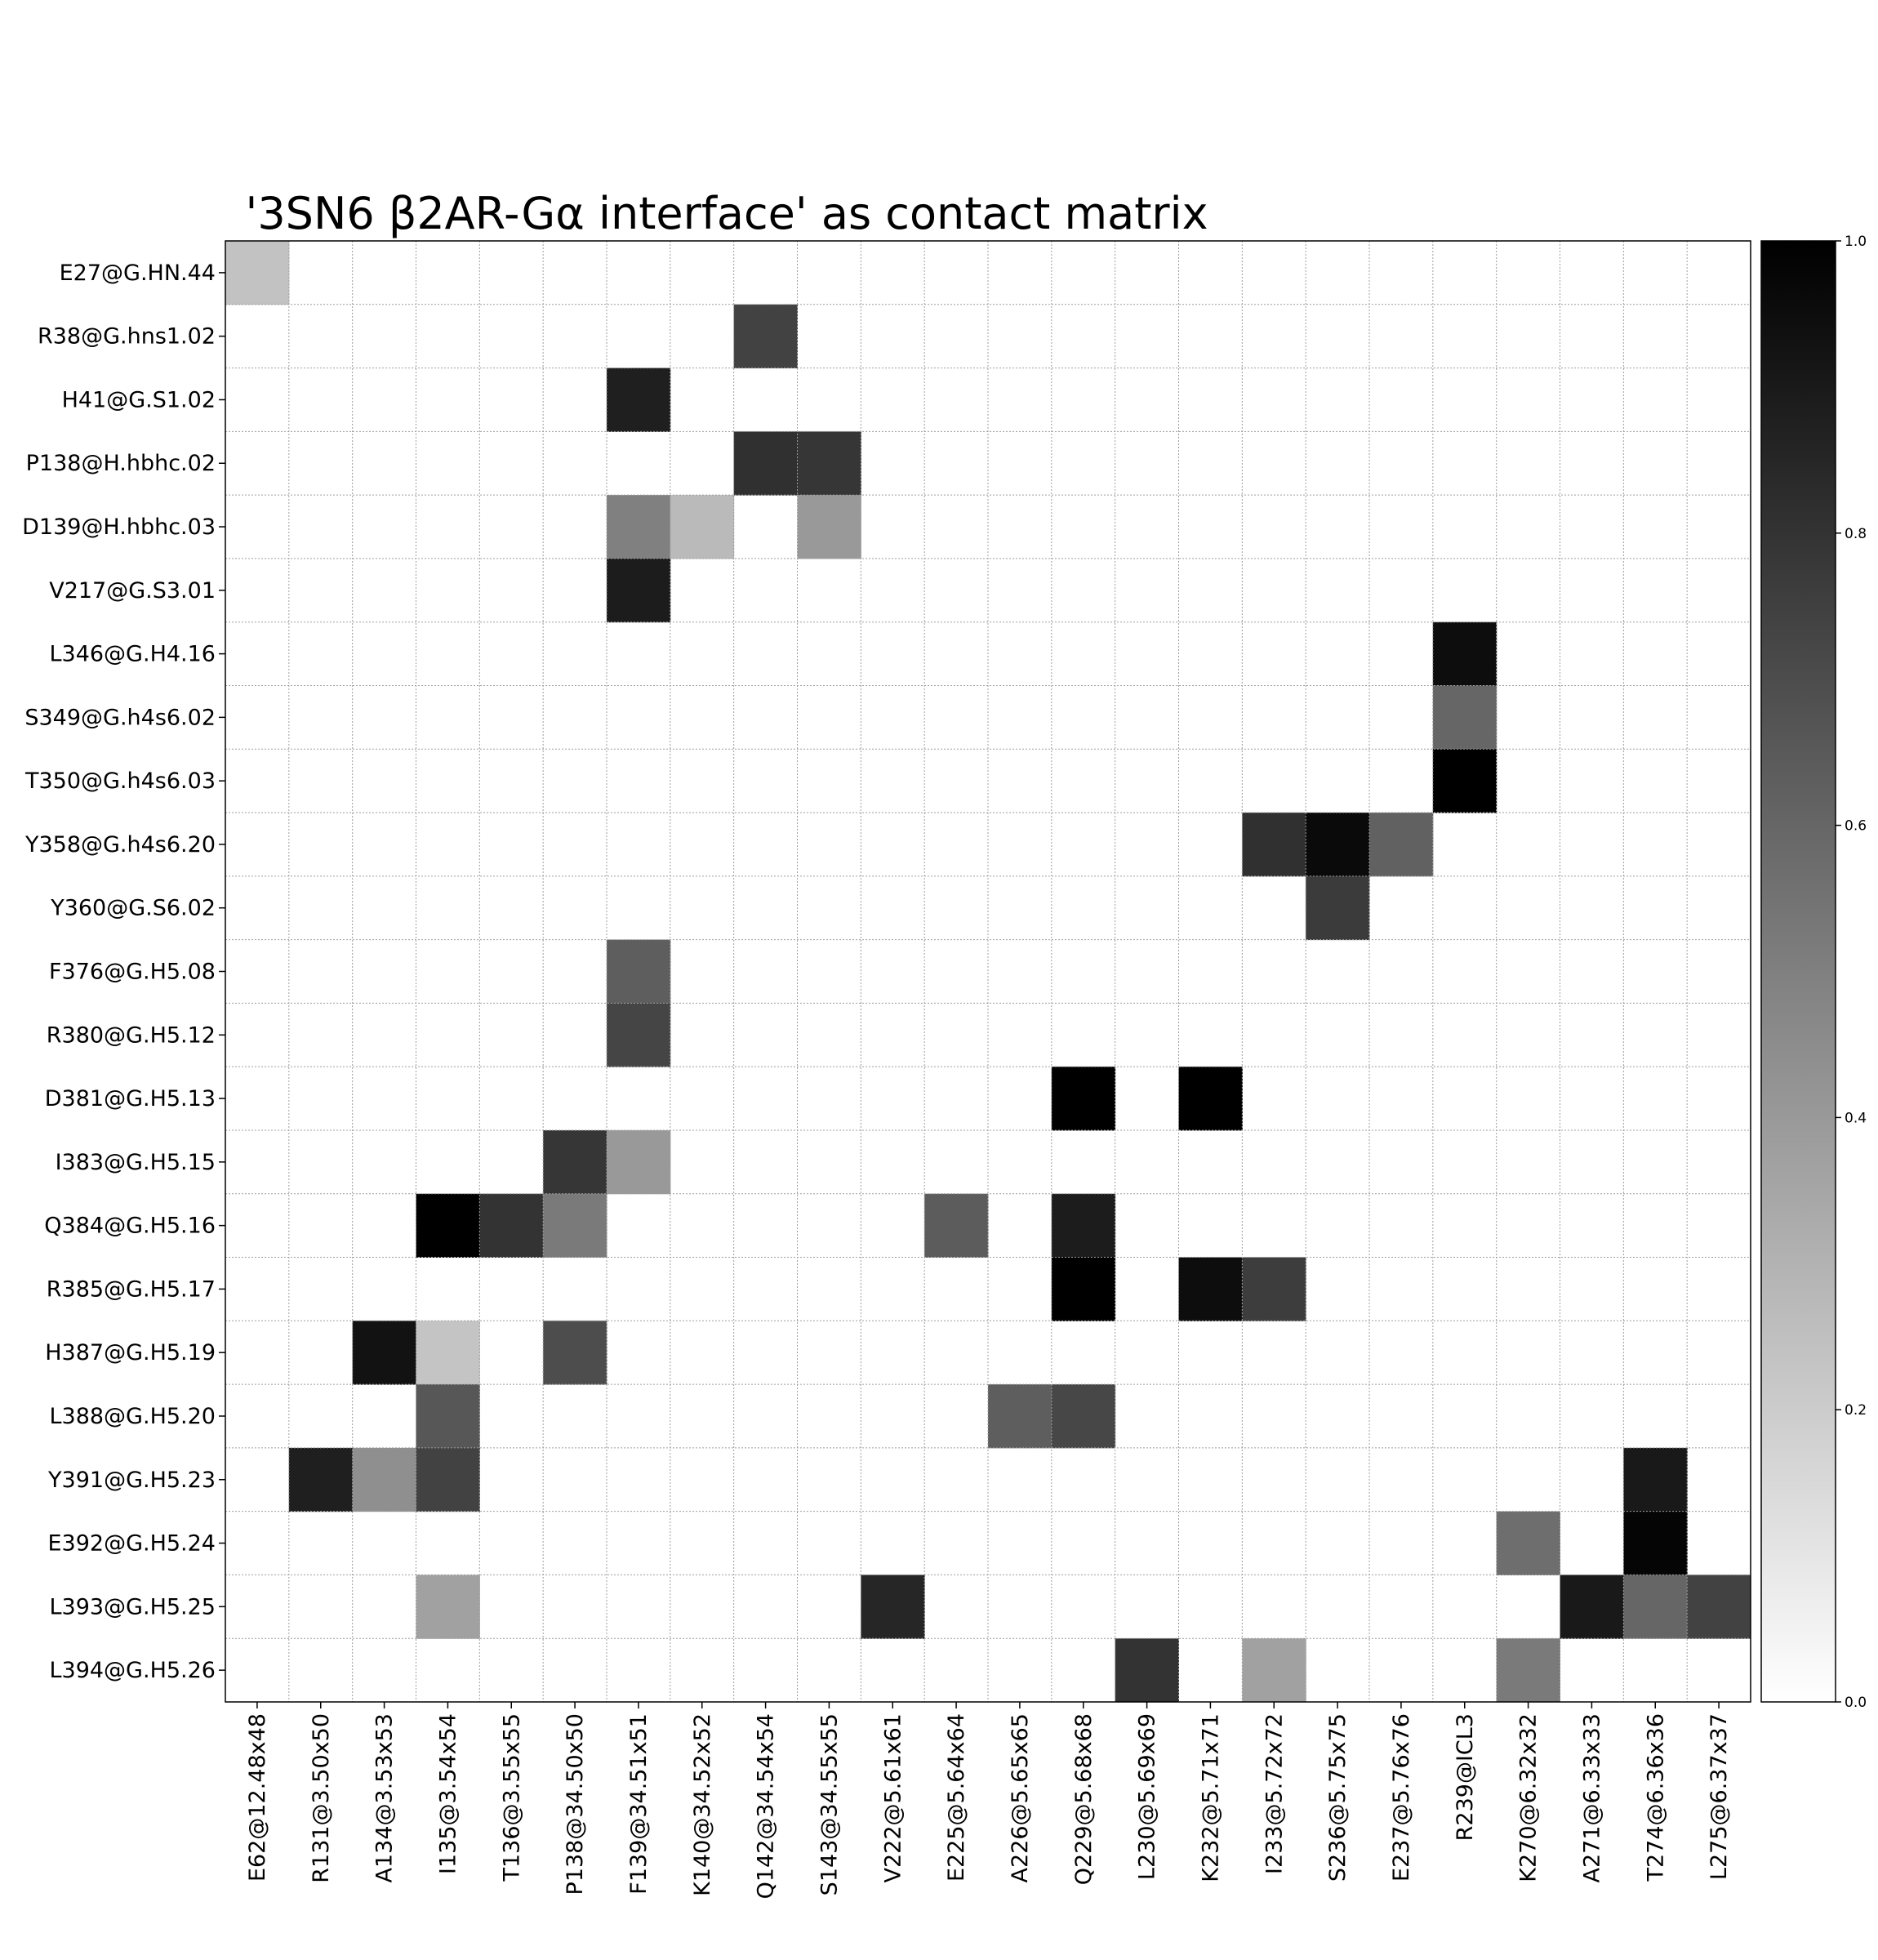 This screenshot has width=1878, height=1960. What do you see at coordinates (132, 1416) in the screenshot?
I see `row-label: L388@G.H5.20` at bounding box center [132, 1416].